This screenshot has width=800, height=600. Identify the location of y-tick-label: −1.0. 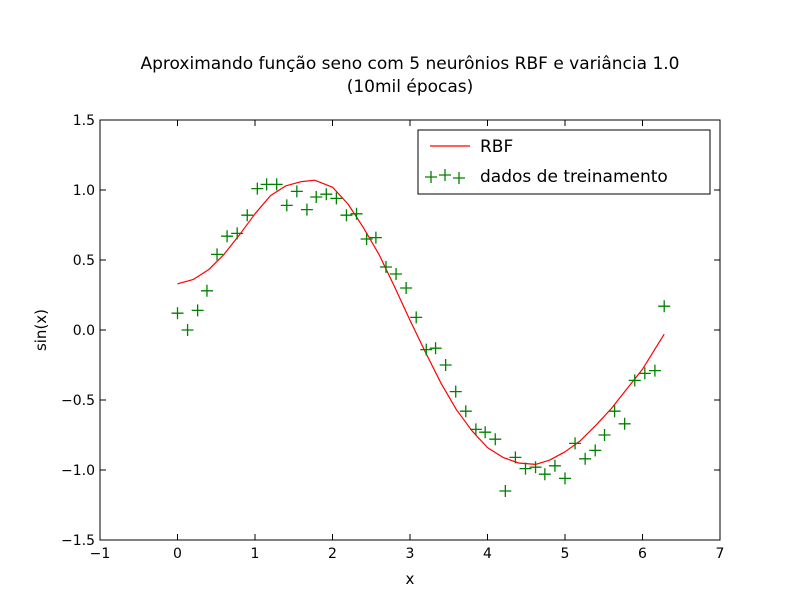
(78, 471).